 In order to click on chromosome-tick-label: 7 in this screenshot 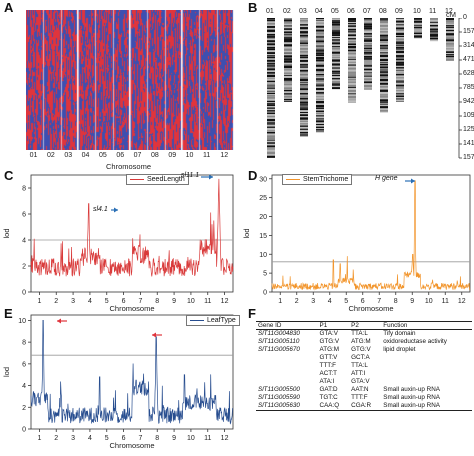, I will do `click(140, 301)`.